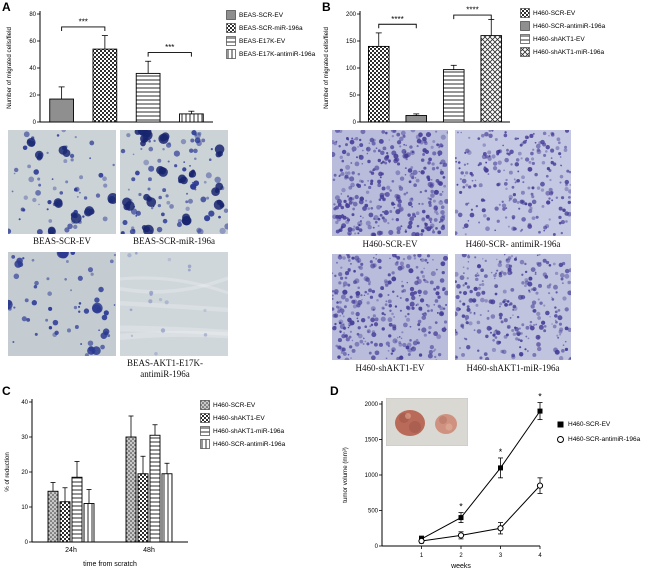 The width and height of the screenshot is (650, 587). I want to click on y-axis-label: % of reduction, so click(7, 472).